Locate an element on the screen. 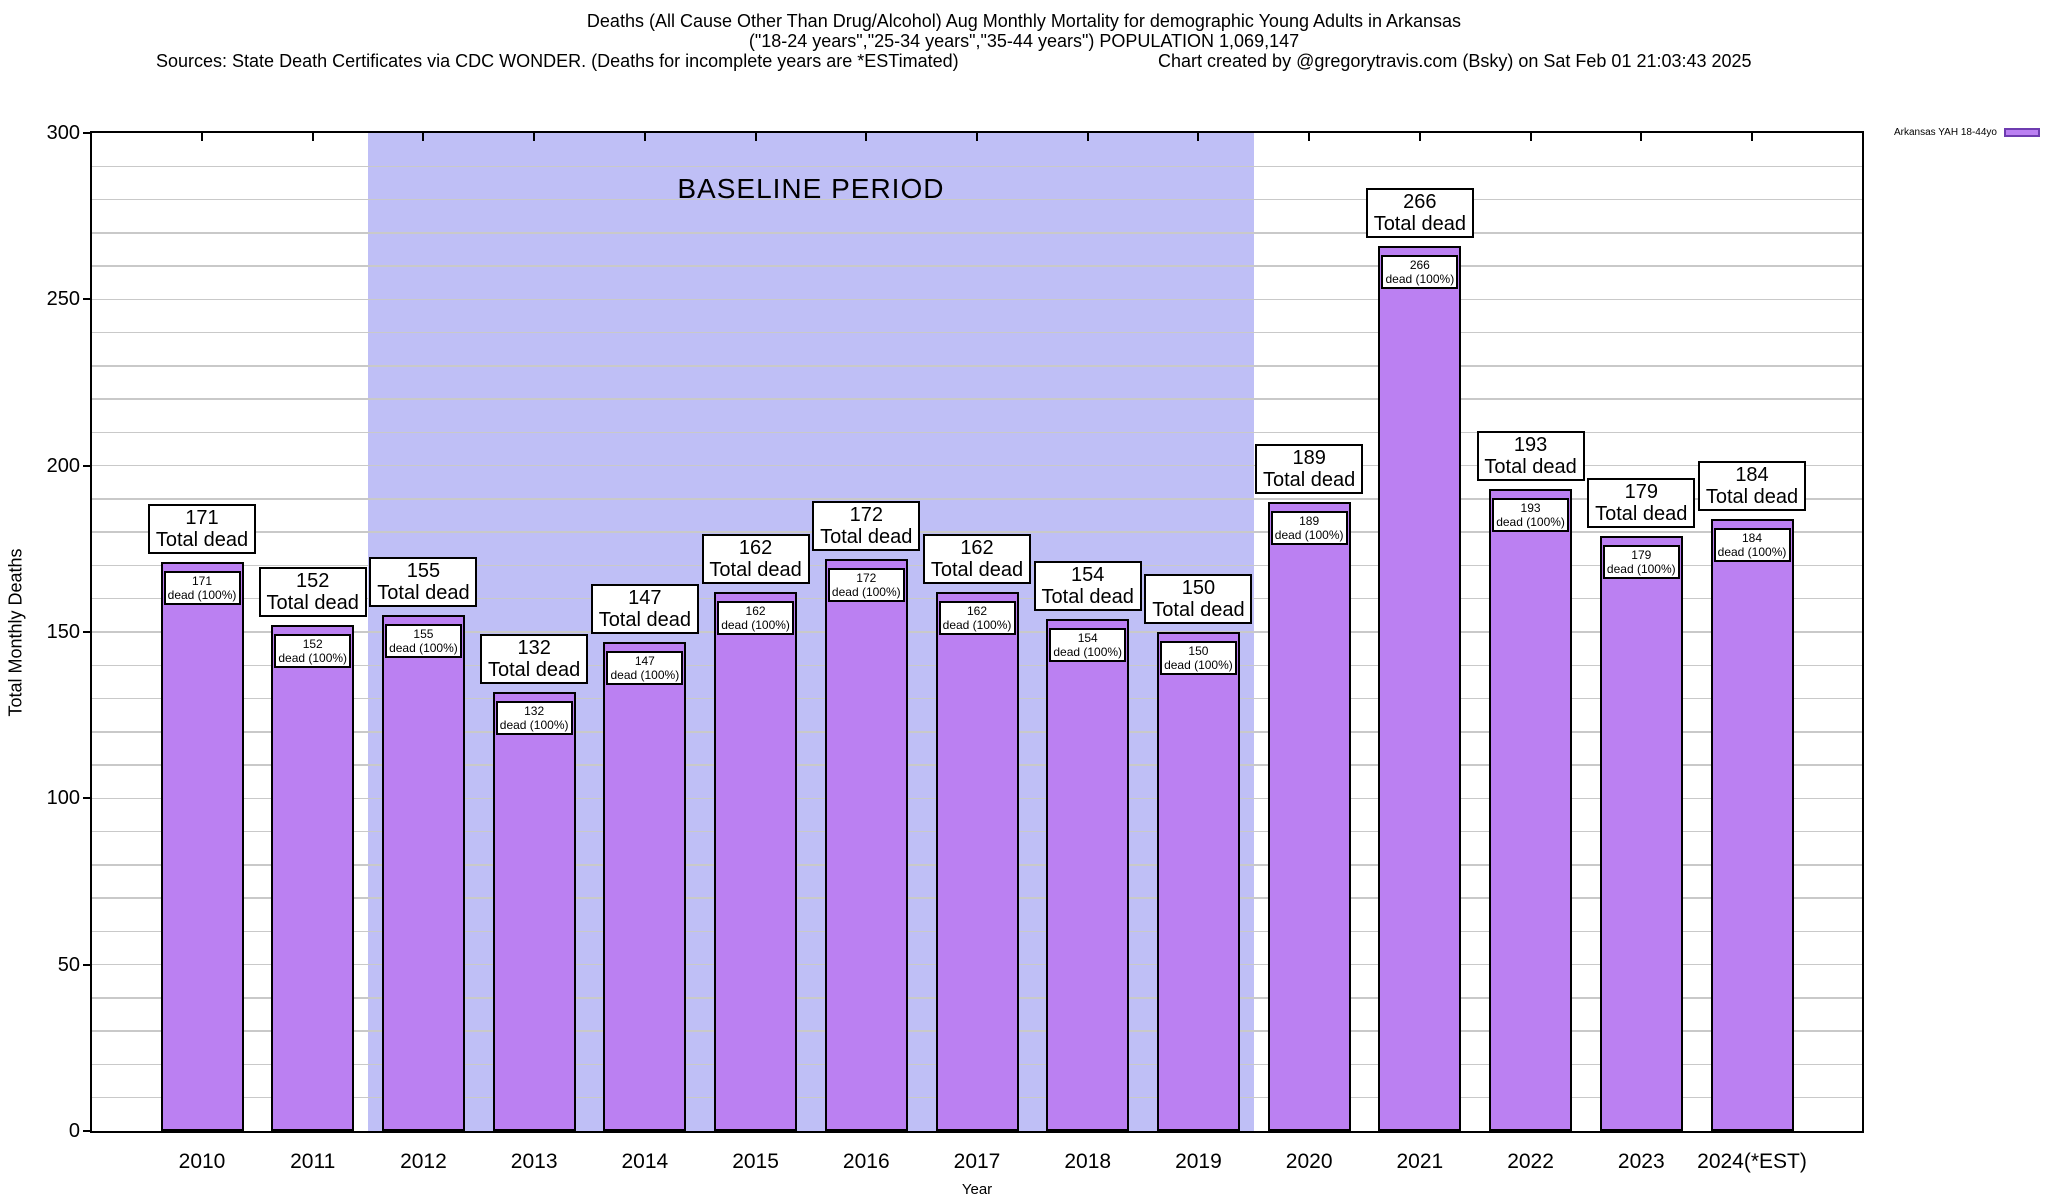 The image size is (2048, 1200). bar-total-value: 147 is located at coordinates (645, 597).